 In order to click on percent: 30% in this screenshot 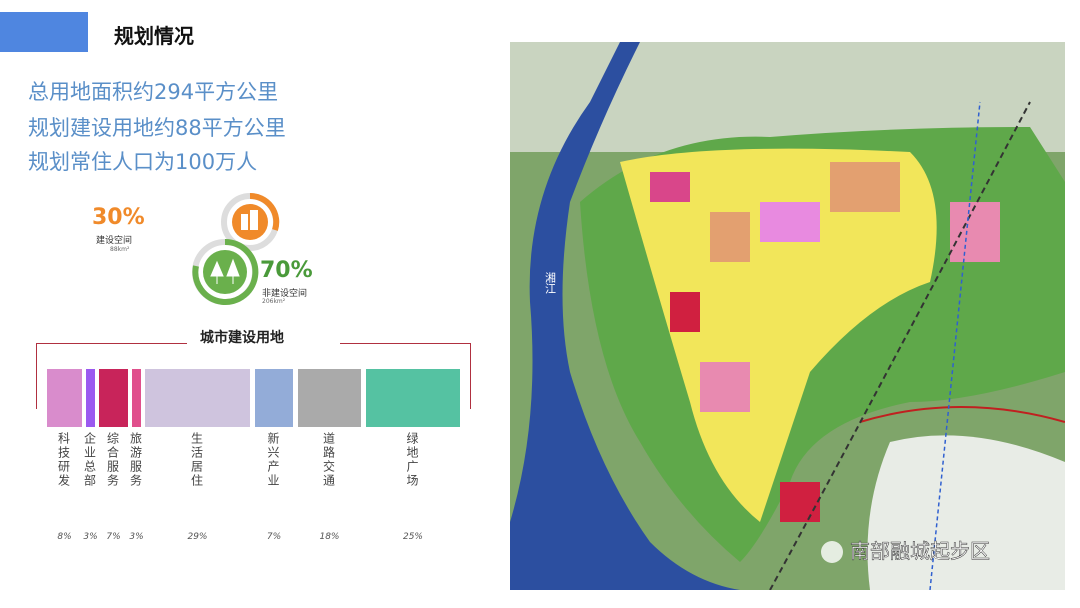, I will do `click(118, 217)`.